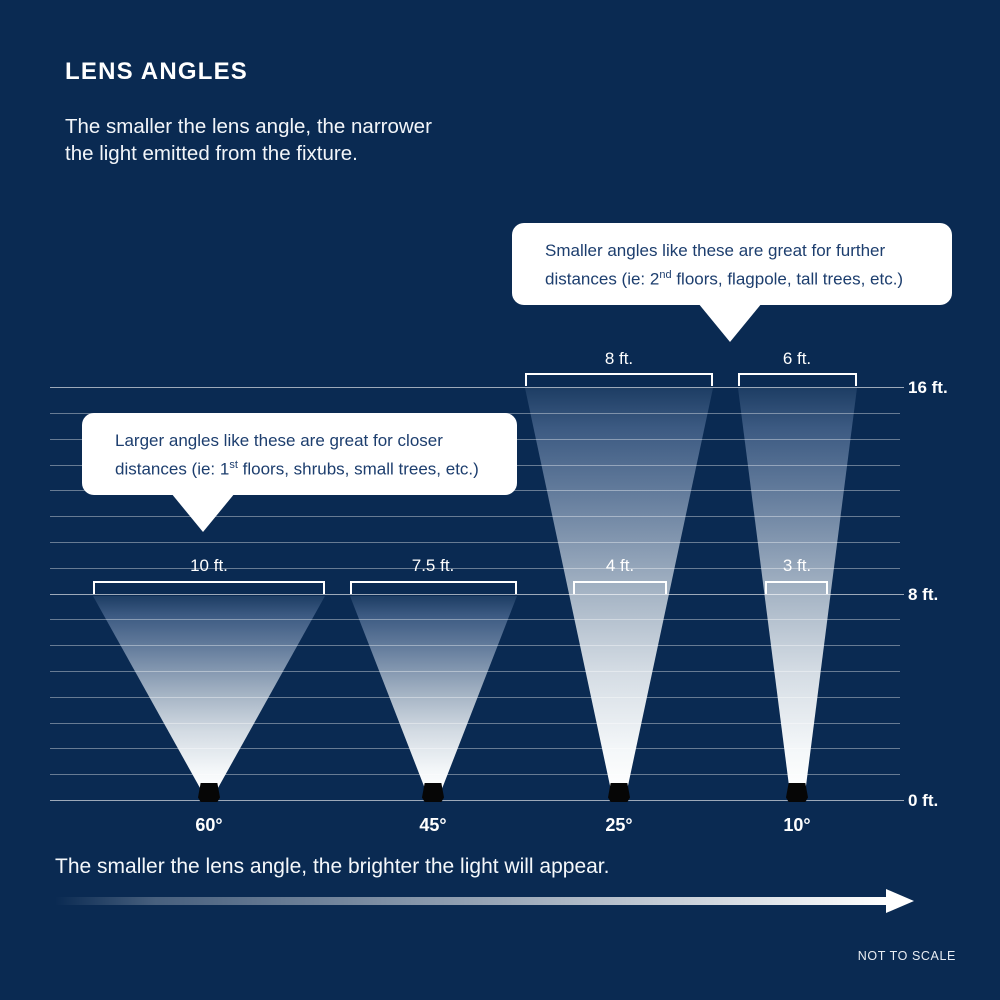 This screenshot has height=1000, width=1000. I want to click on beam-cone-45deg, so click(433, 693).